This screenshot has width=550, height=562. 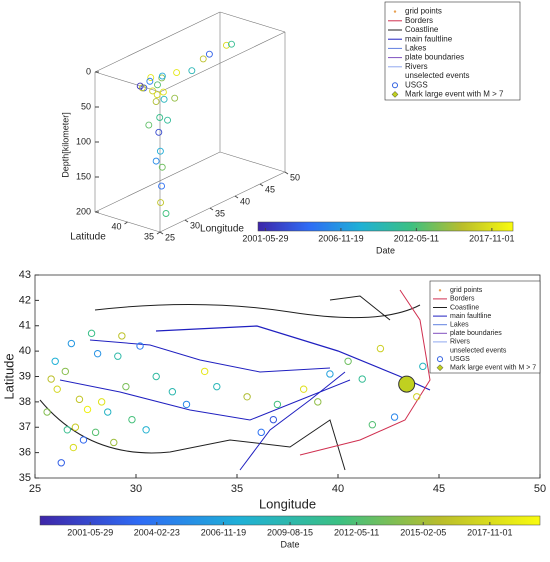 I want to click on y-axis-label: Latitude, so click(x=8, y=376).